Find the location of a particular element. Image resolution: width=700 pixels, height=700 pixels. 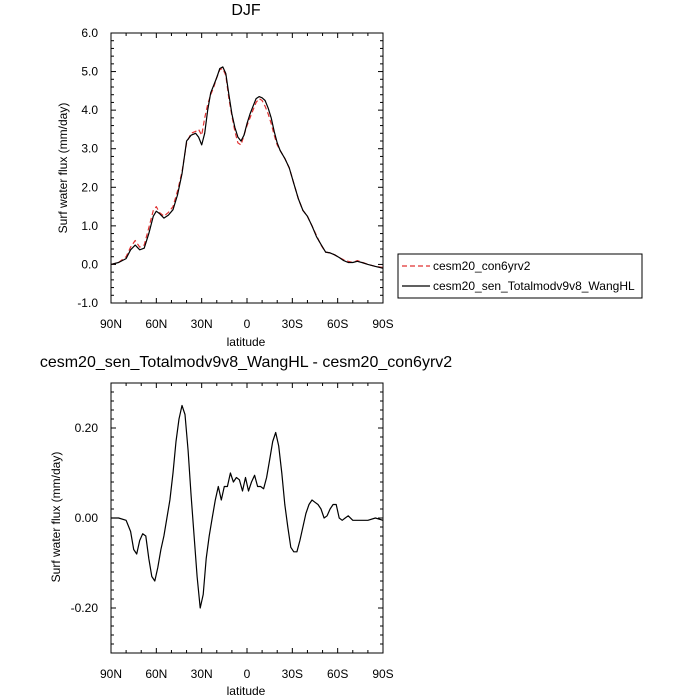

bottom-x-tick-label: 0 is located at coordinates (247, 674).